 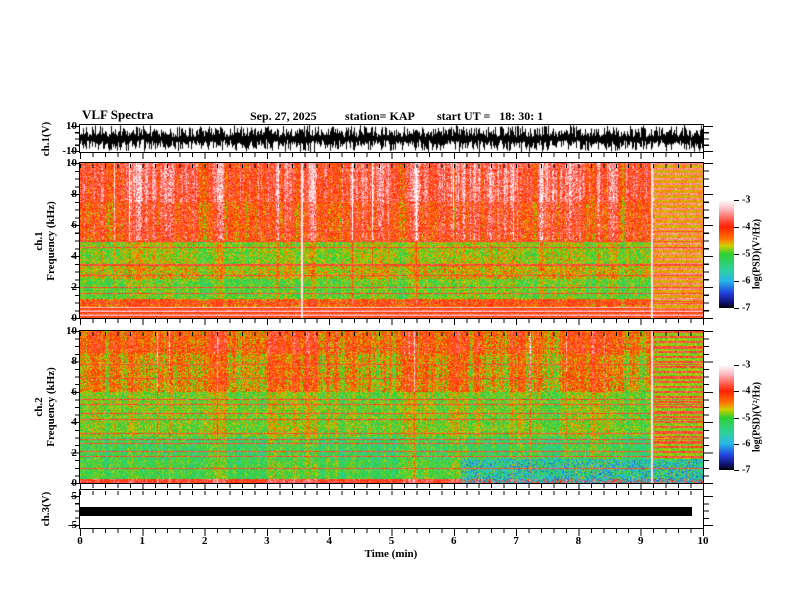 What do you see at coordinates (578, 541) in the screenshot?
I see `x-tick-label: 8` at bounding box center [578, 541].